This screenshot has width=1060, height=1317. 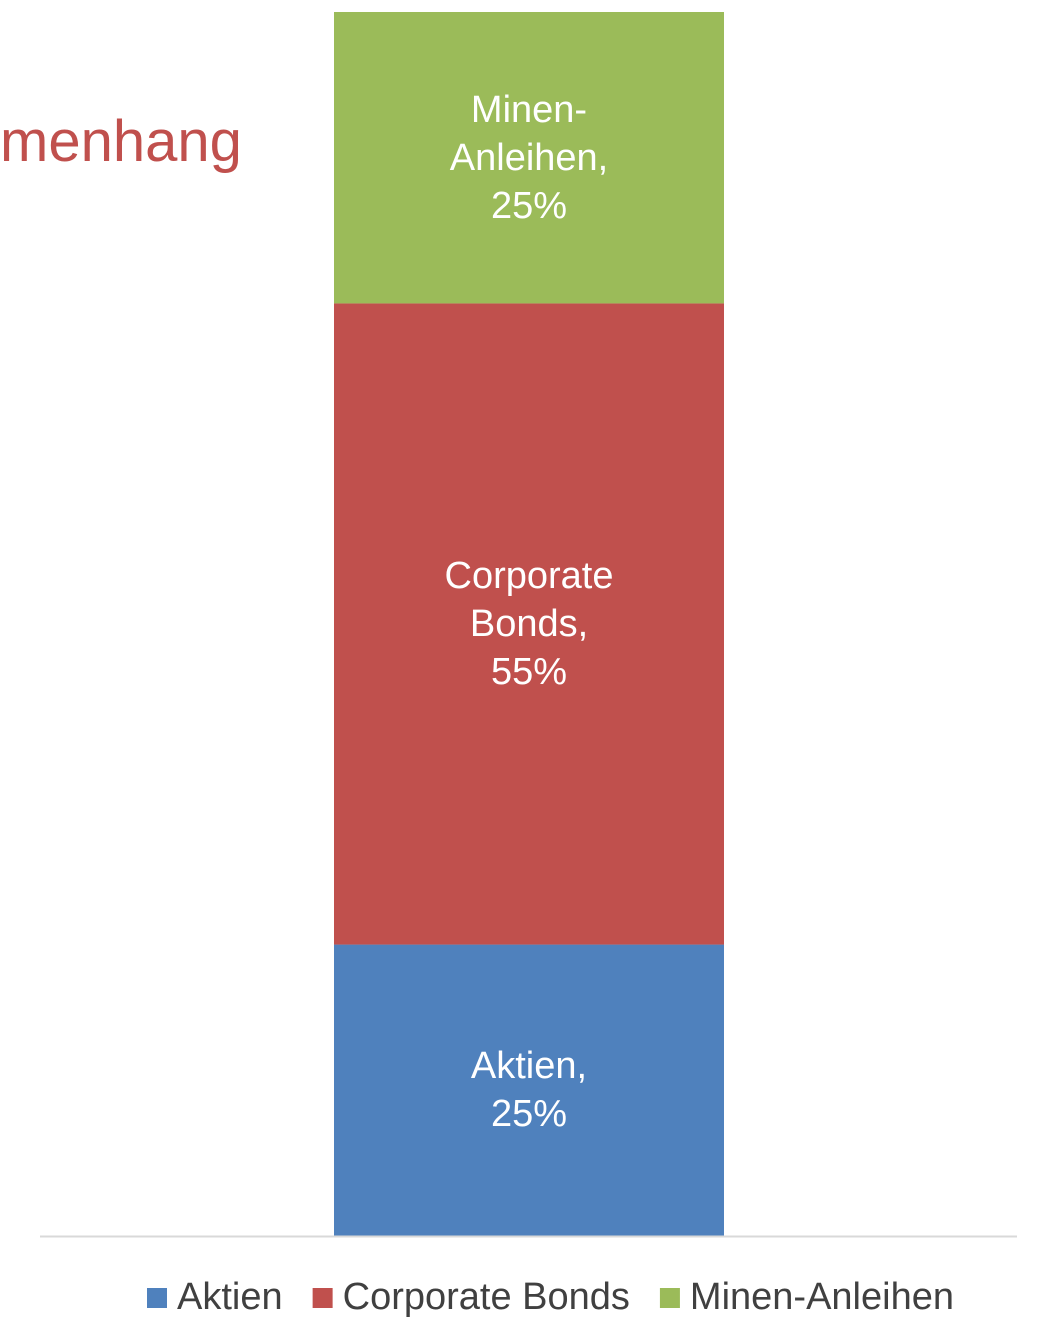 What do you see at coordinates (230, 1296) in the screenshot?
I see `legend-label: Aktien` at bounding box center [230, 1296].